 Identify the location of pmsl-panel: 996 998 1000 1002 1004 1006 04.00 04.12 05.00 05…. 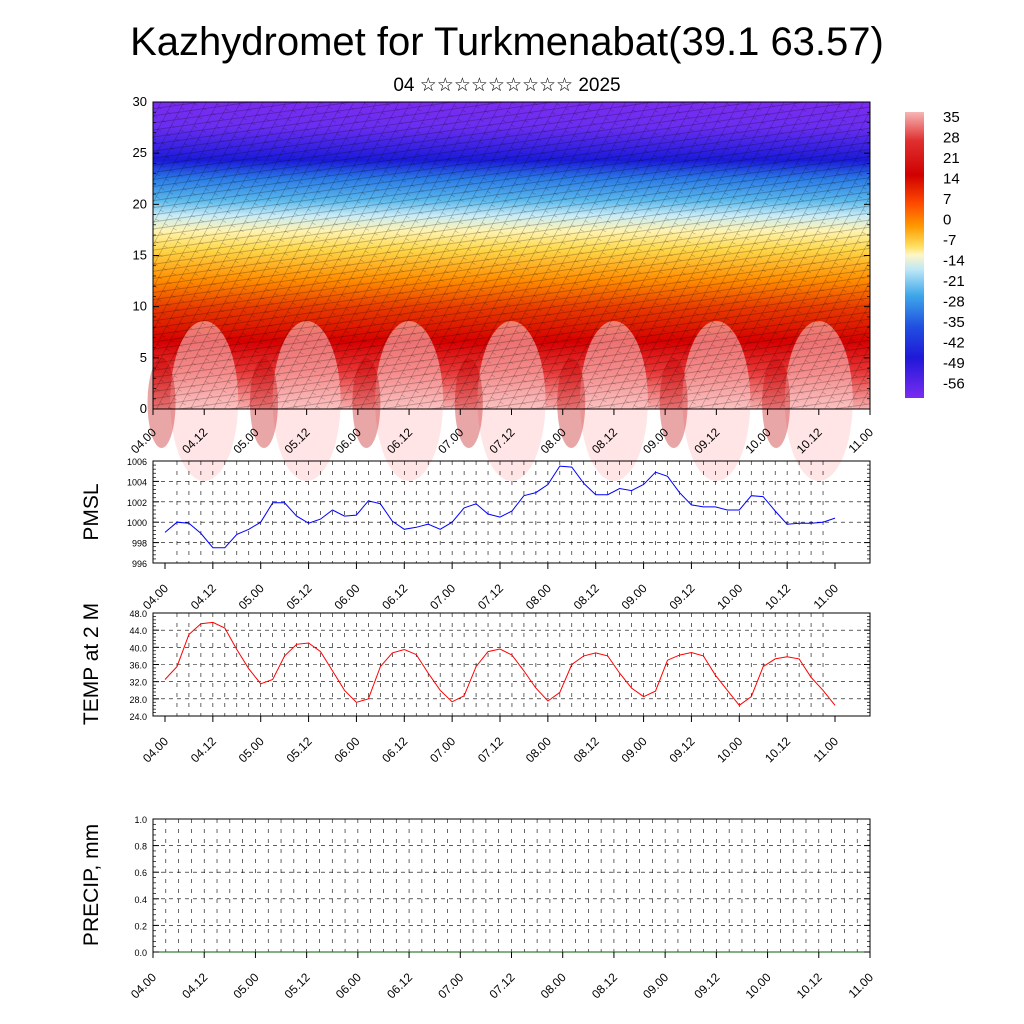
(475, 534).